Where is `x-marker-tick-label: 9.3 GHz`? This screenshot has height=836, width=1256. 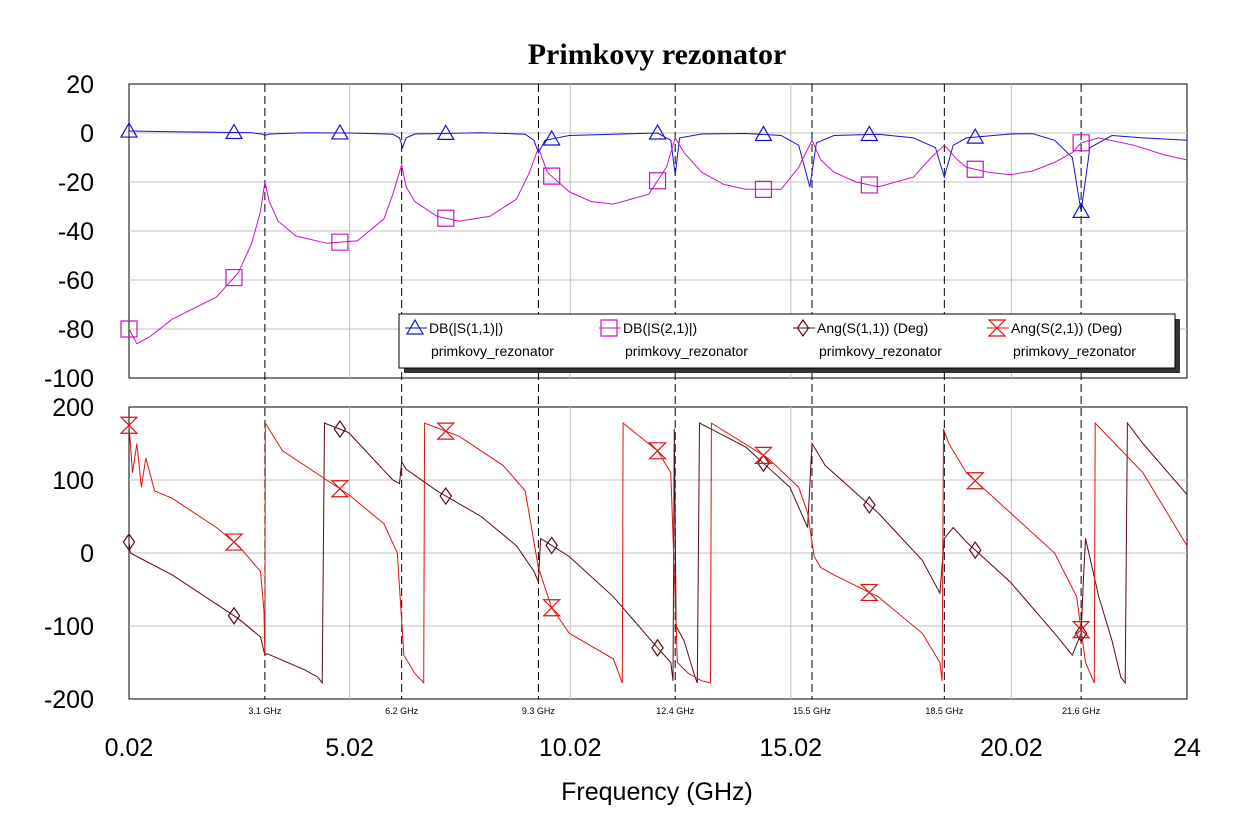
x-marker-tick-label: 9.3 GHz is located at coordinates (539, 711).